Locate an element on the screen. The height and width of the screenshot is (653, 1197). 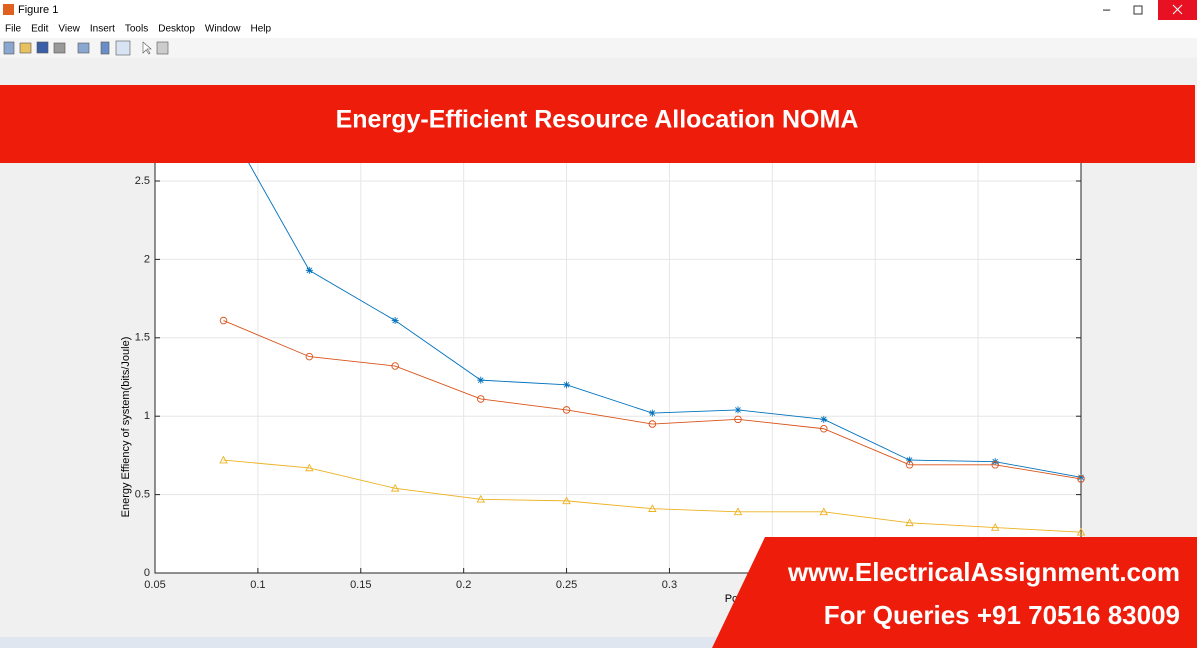
close-icon is located at coordinates (1177, 9).